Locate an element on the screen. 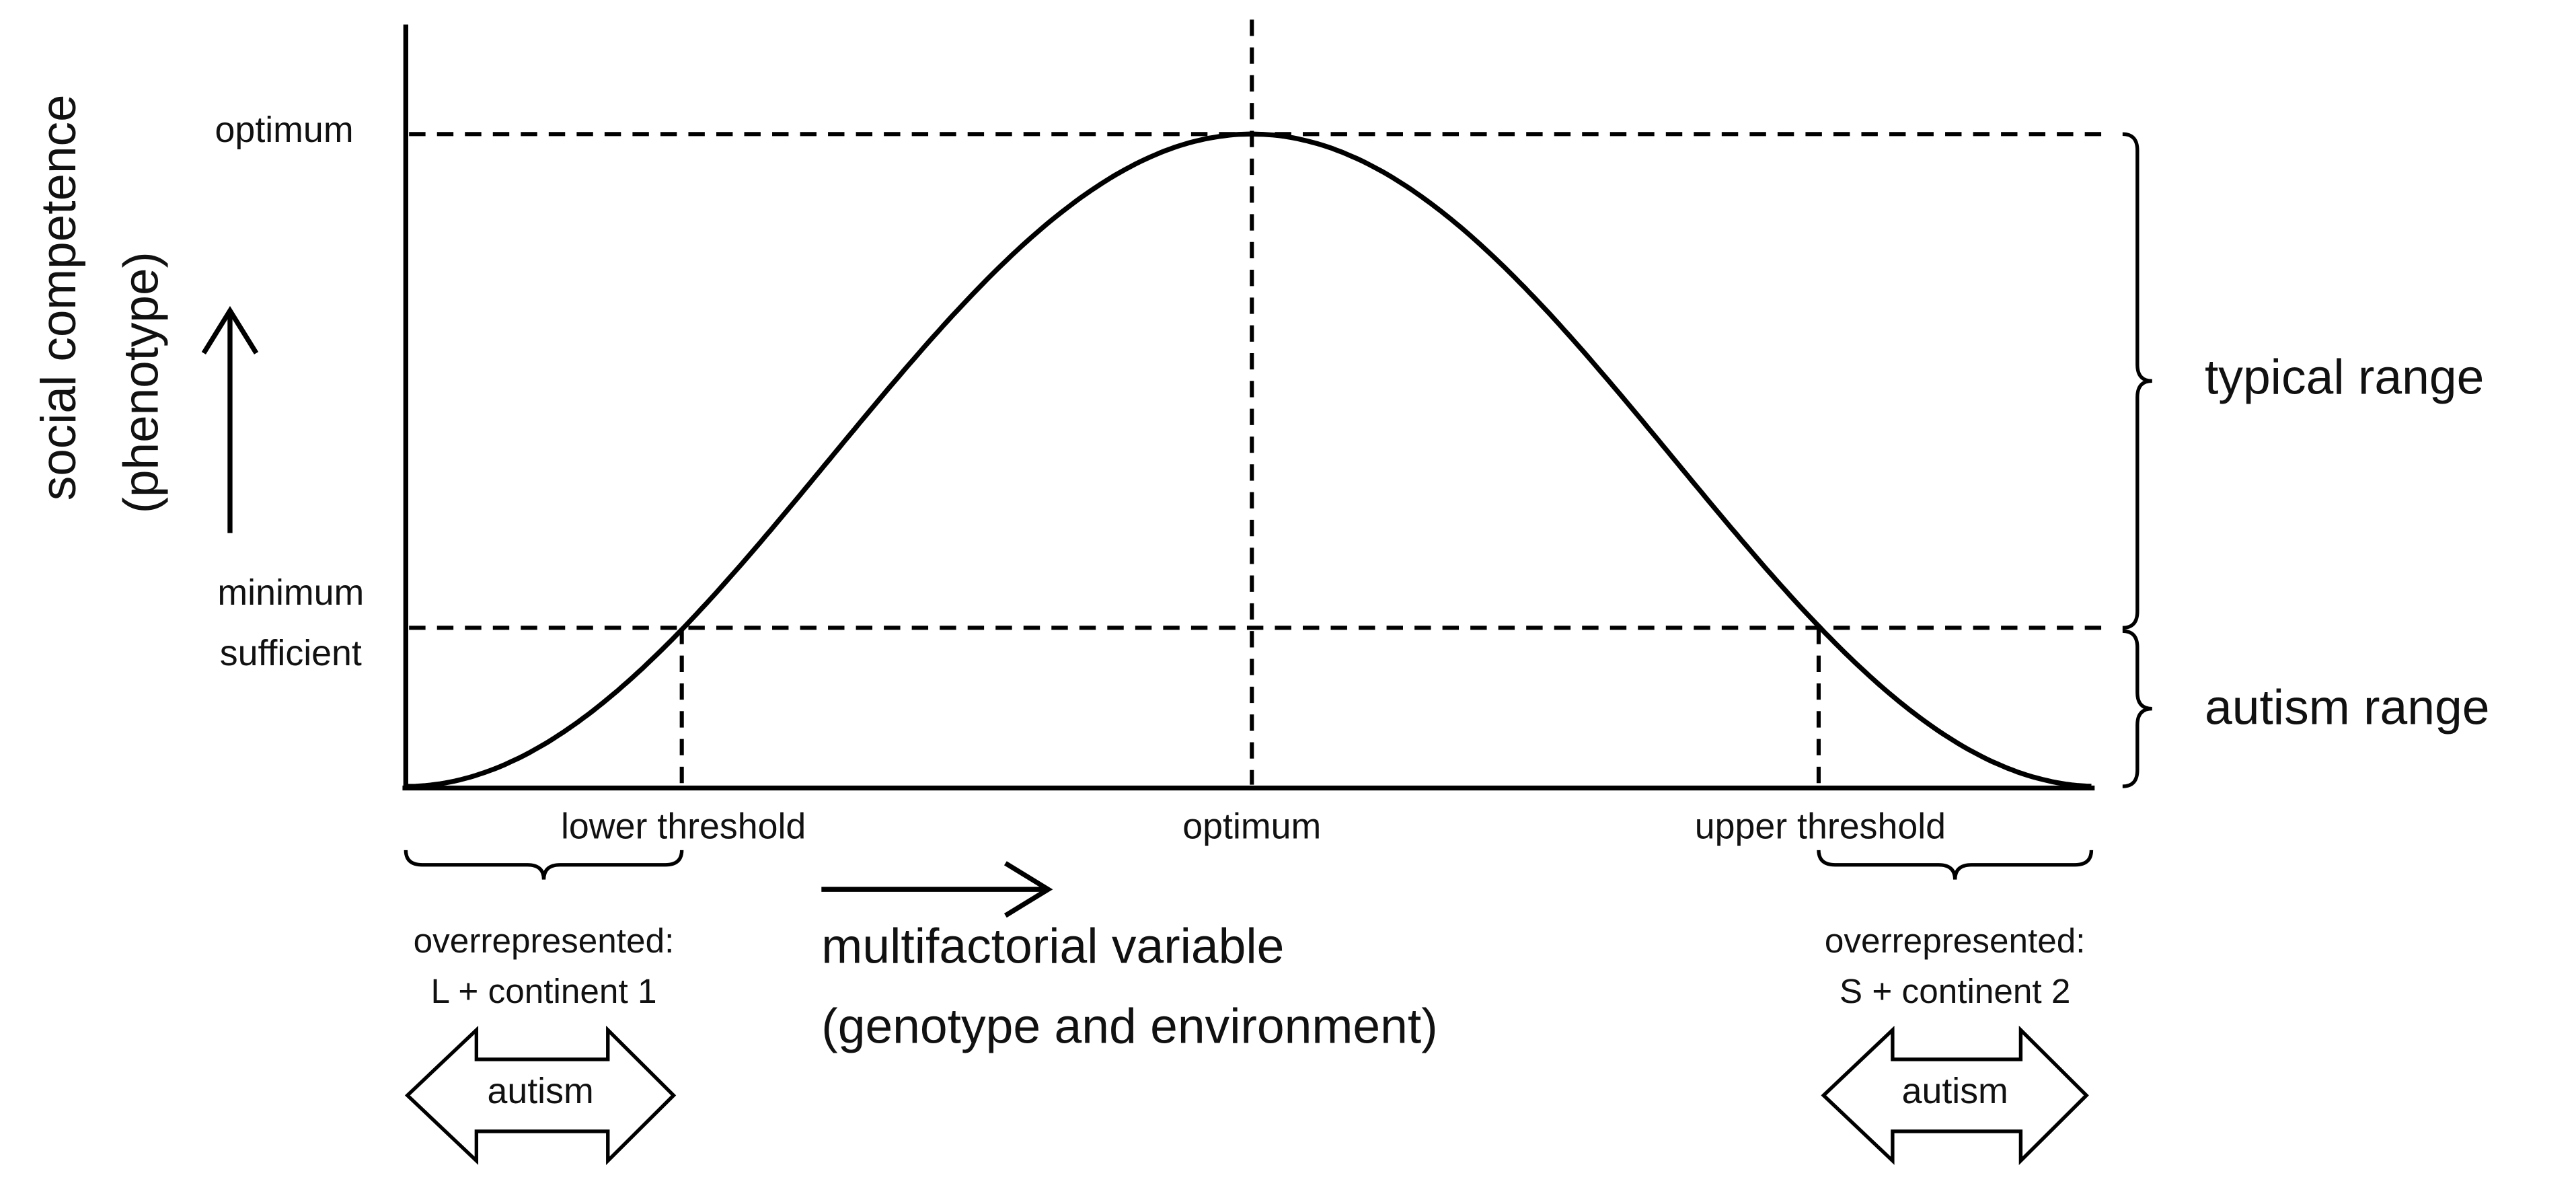 The width and height of the screenshot is (2576, 1200). x-arrow-head is located at coordinates (1028, 889).